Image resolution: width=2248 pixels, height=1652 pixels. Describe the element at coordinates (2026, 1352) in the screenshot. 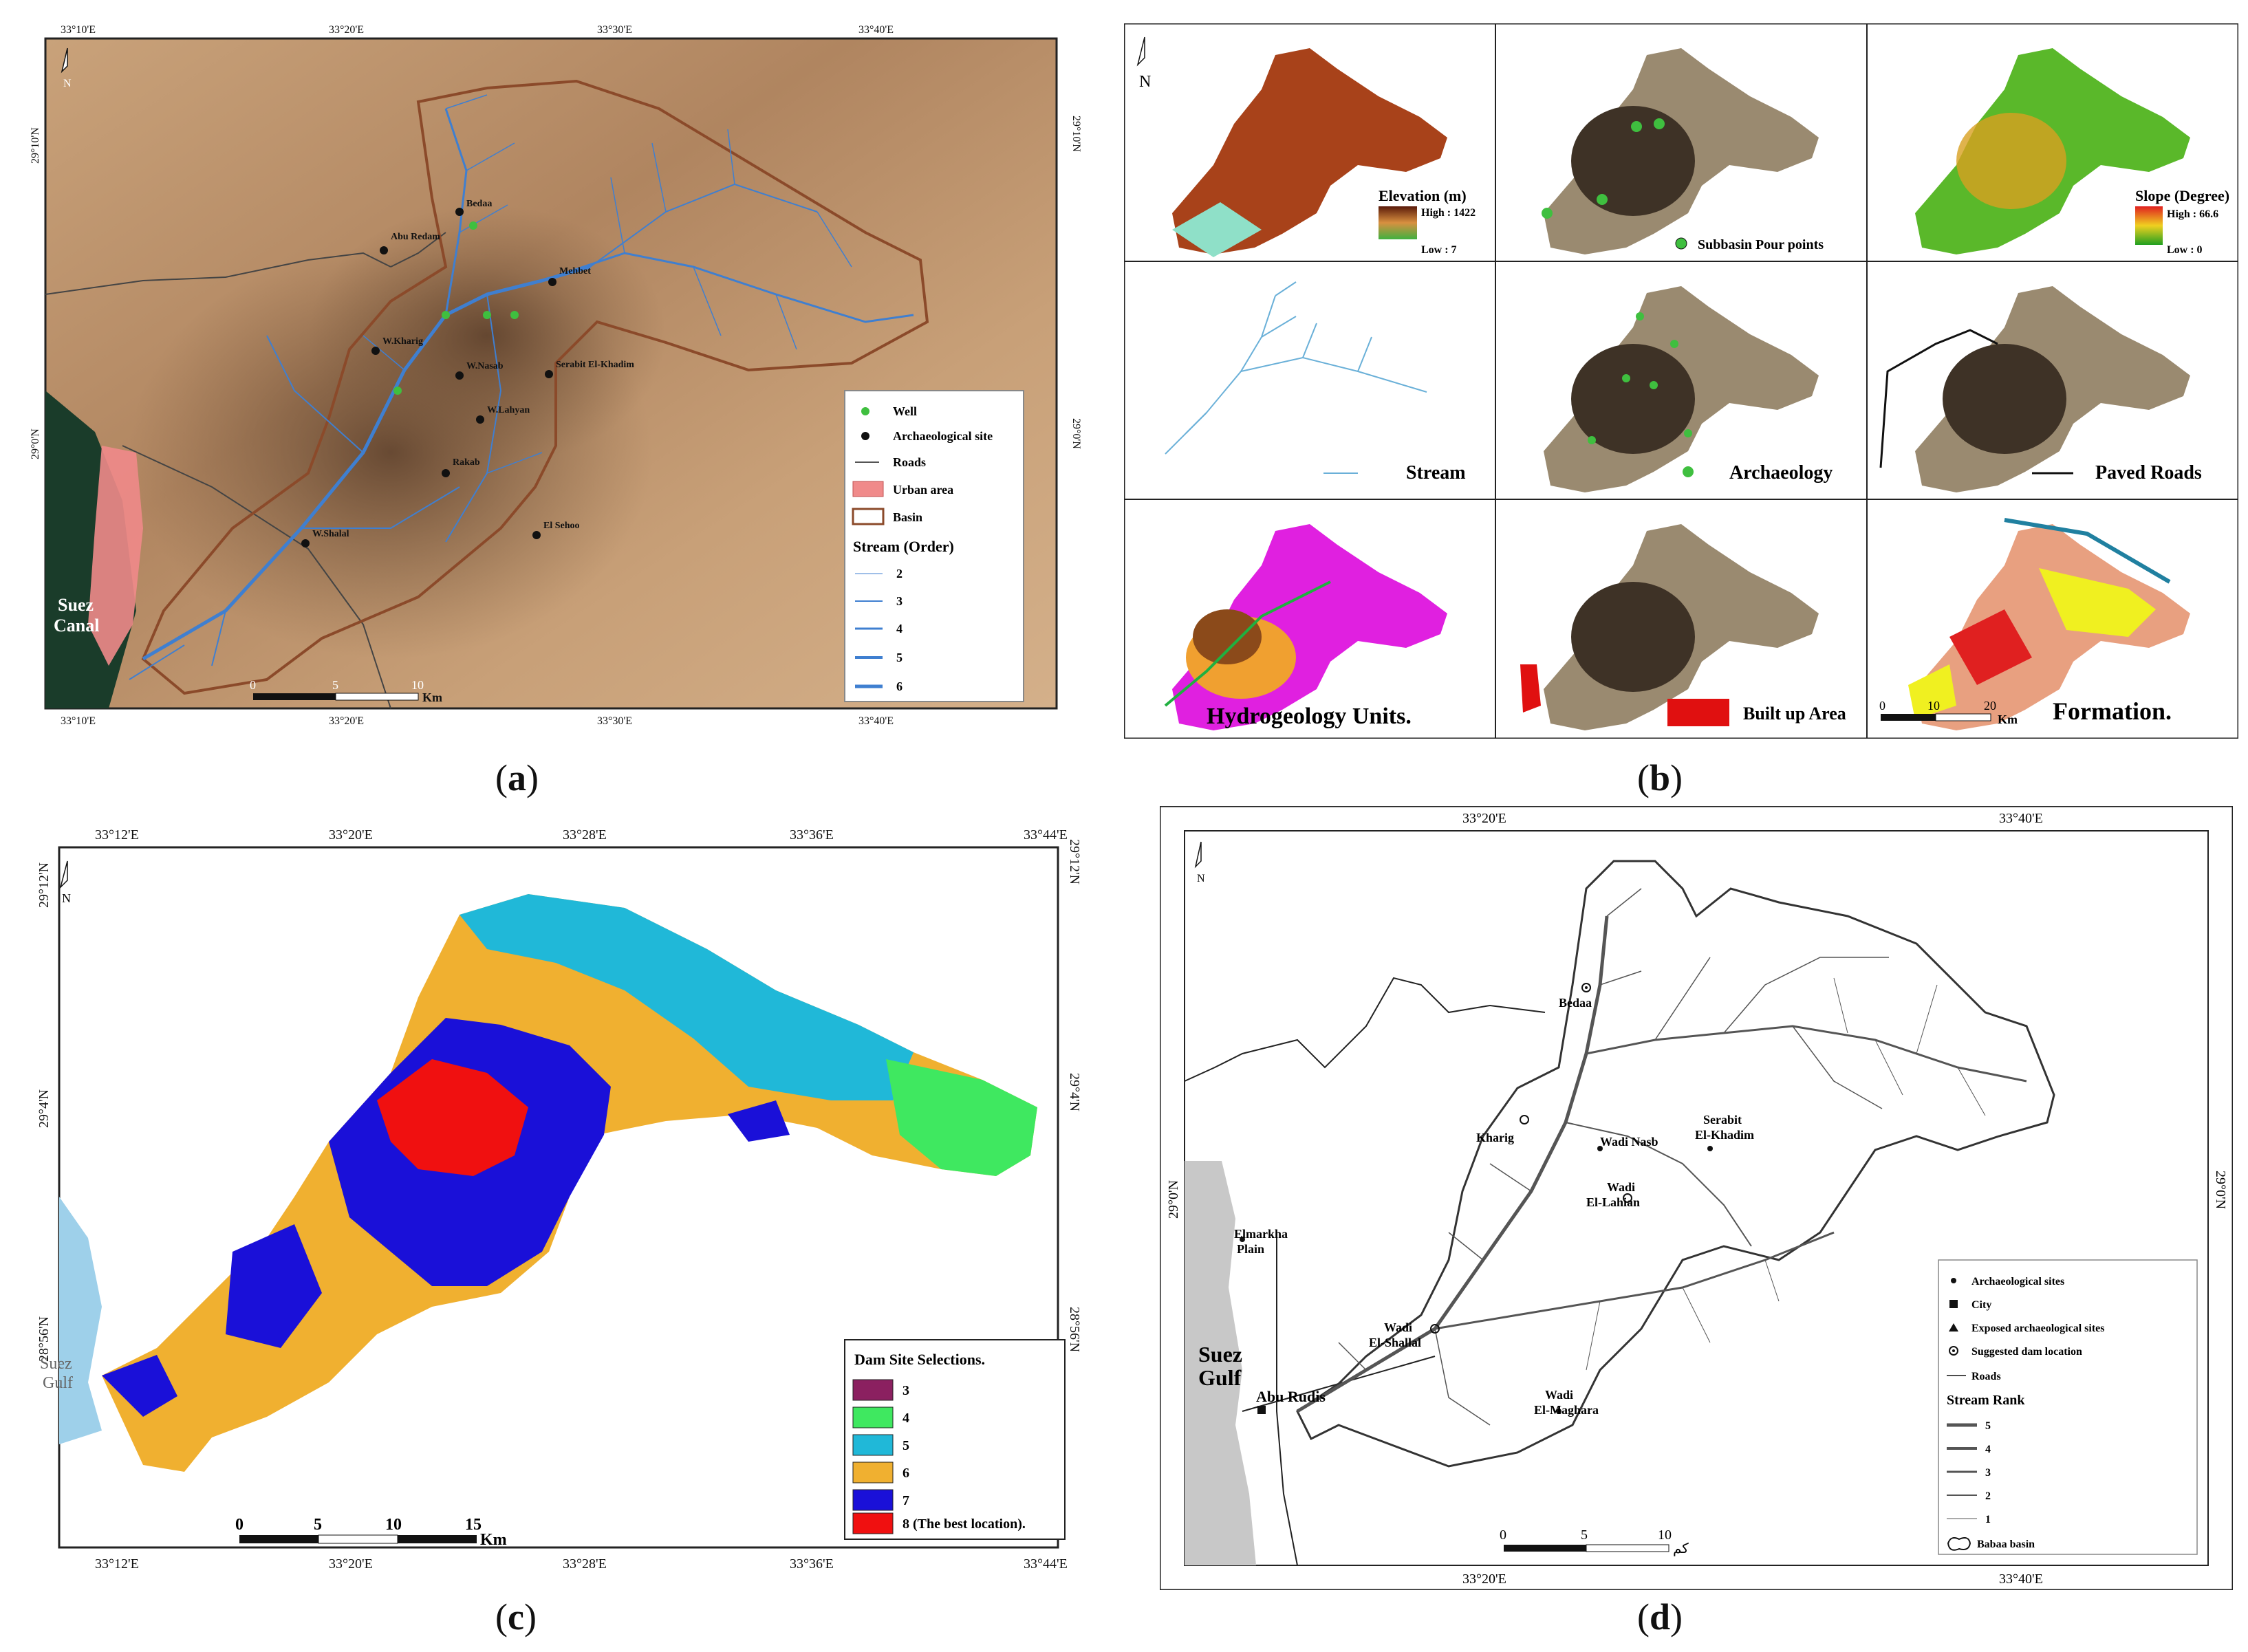

I see `legend-dam: Suggested dam location` at that location.